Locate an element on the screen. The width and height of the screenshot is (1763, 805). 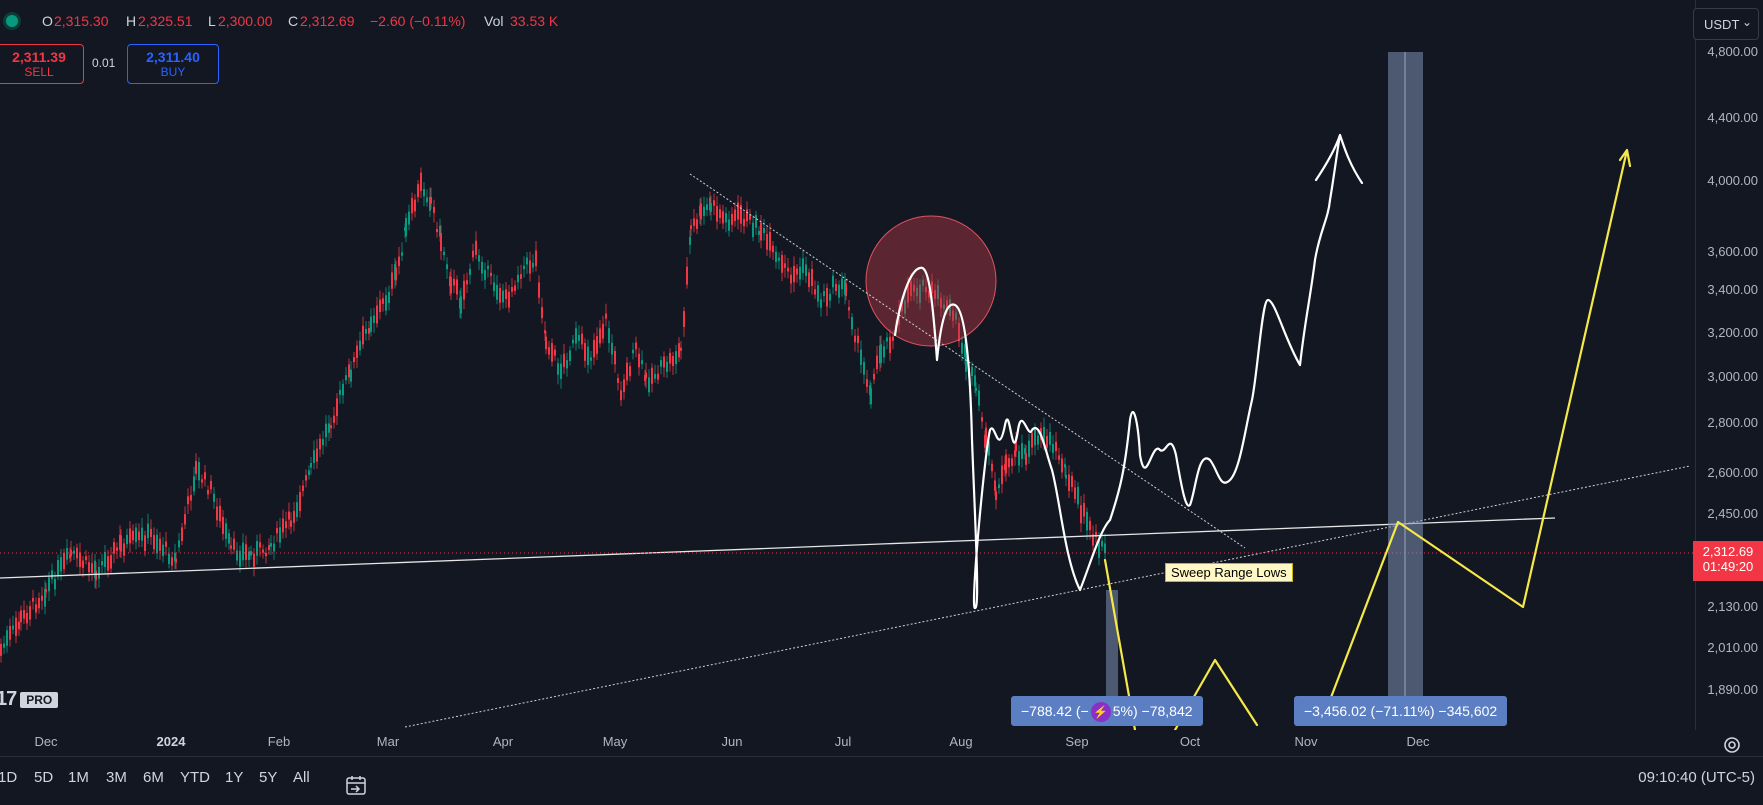
range-button-all: All is located at coordinates (301, 777).